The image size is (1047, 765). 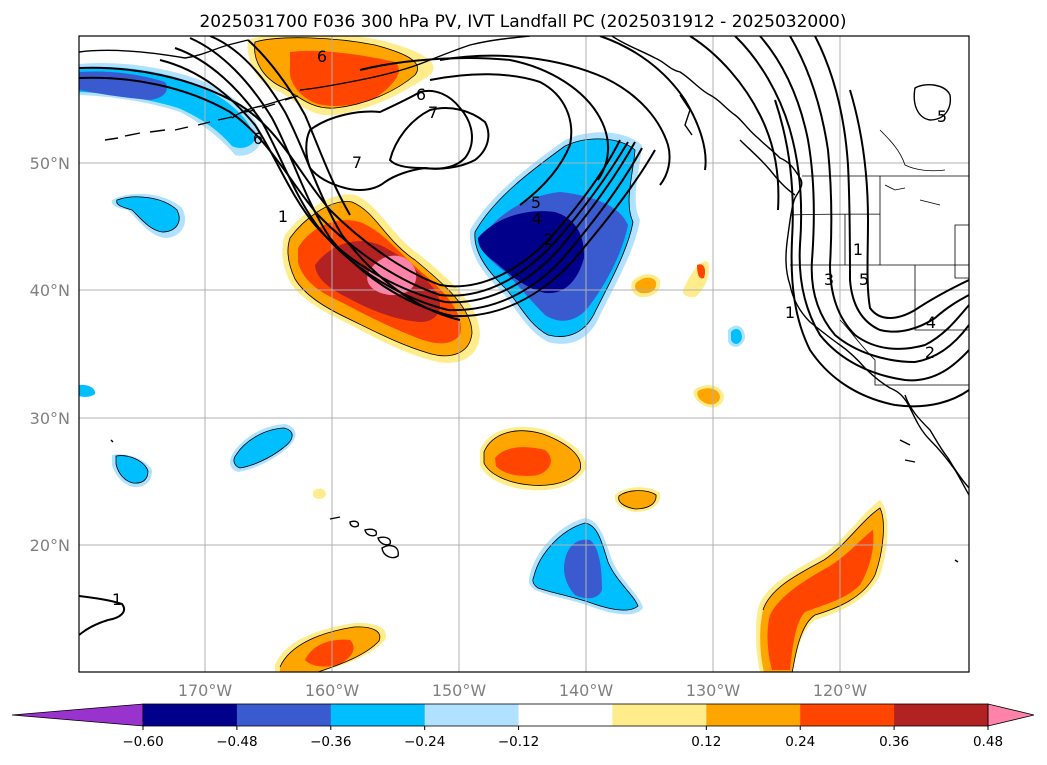 I want to click on colorbar-tick-label: 0.48, so click(x=988, y=742).